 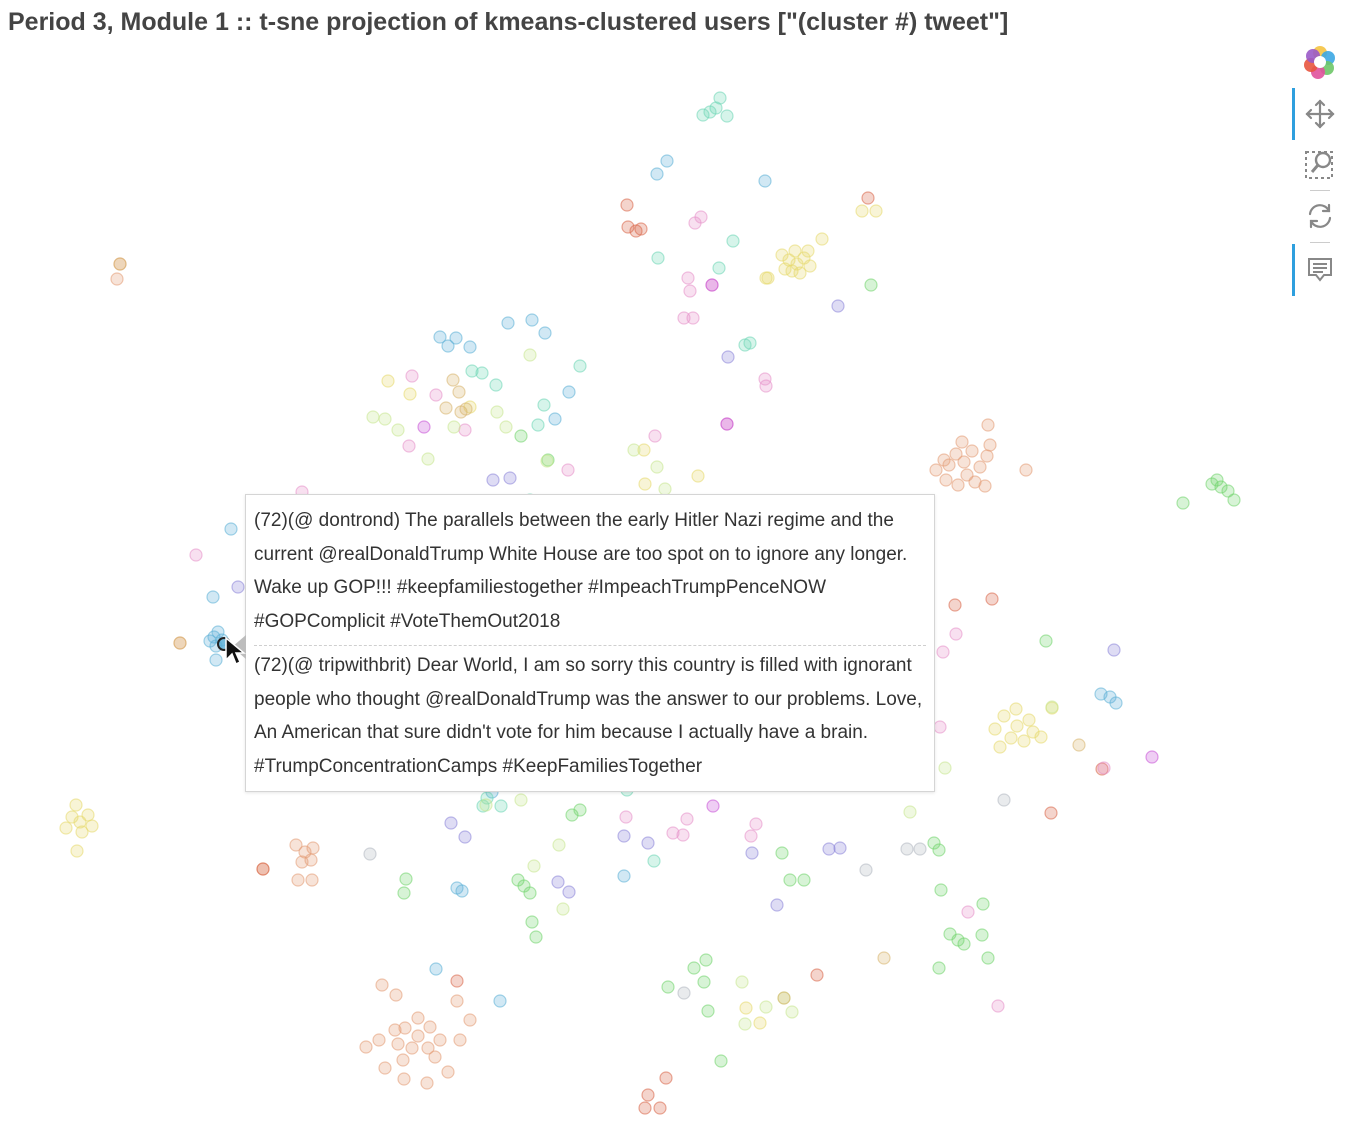 What do you see at coordinates (1315, 270) in the screenshot?
I see `hover-comment-icon` at bounding box center [1315, 270].